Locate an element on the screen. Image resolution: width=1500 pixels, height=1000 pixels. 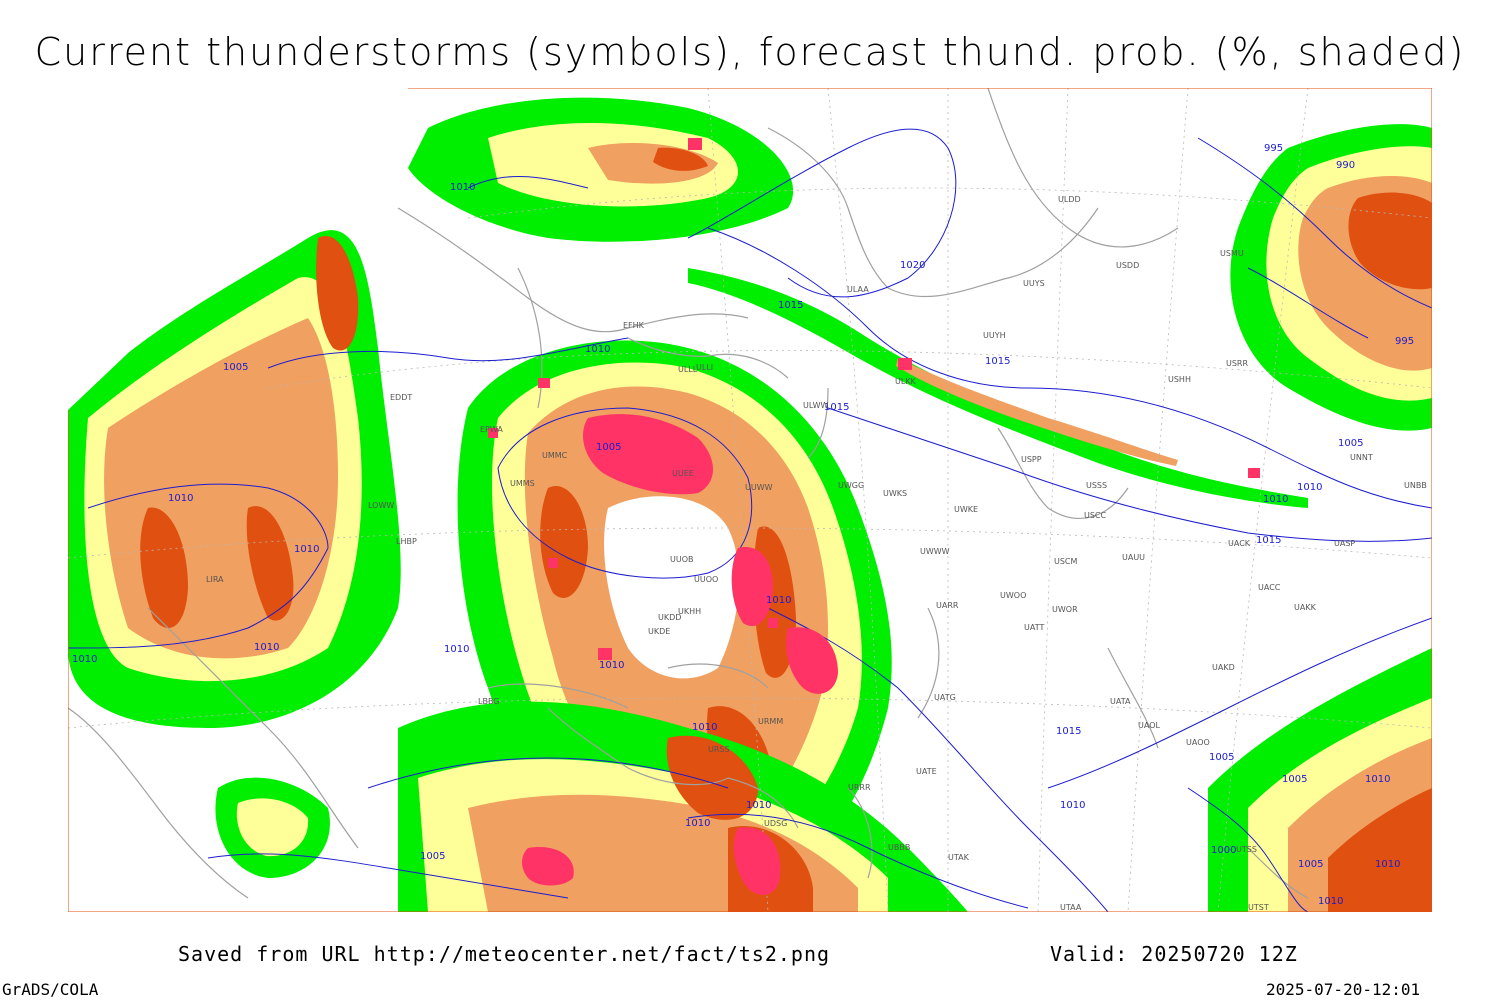
station-label: UNBB is located at coordinates (1415, 485).